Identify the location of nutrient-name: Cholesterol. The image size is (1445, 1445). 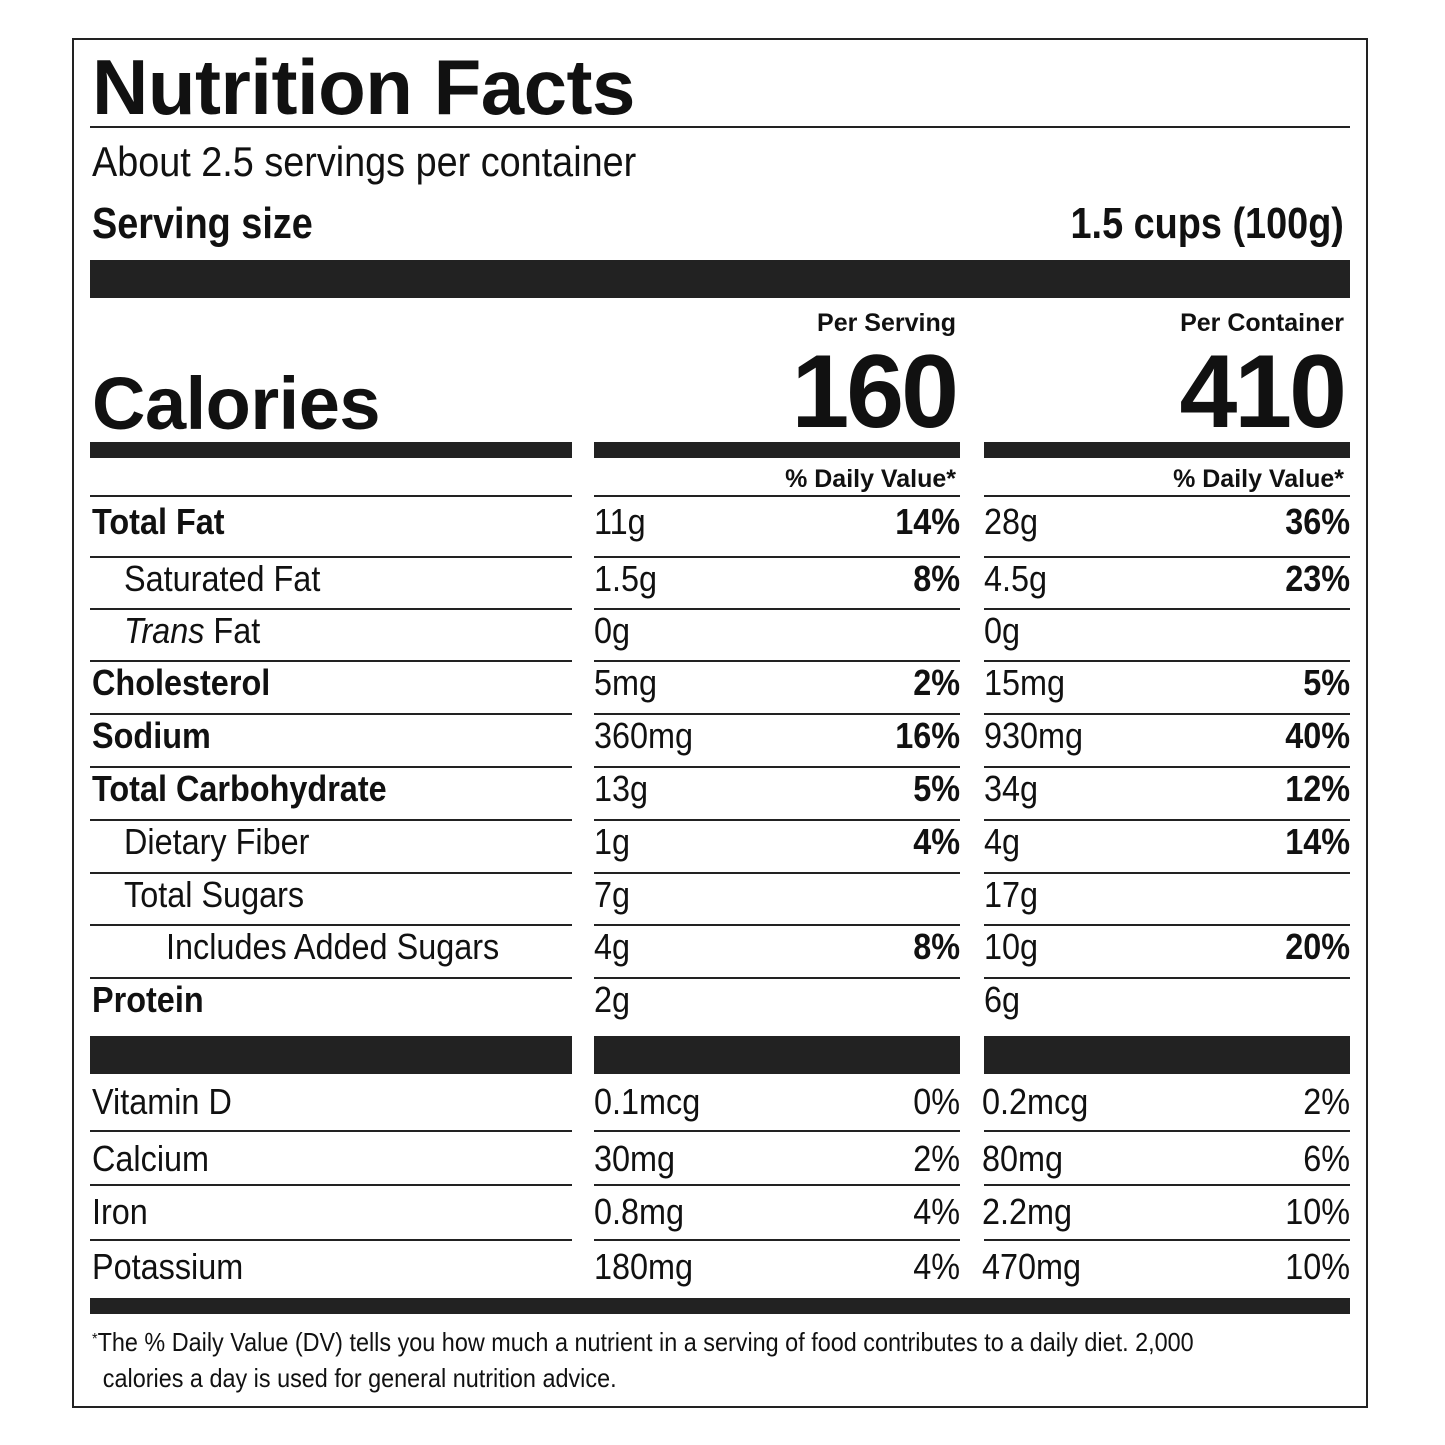
(181, 682).